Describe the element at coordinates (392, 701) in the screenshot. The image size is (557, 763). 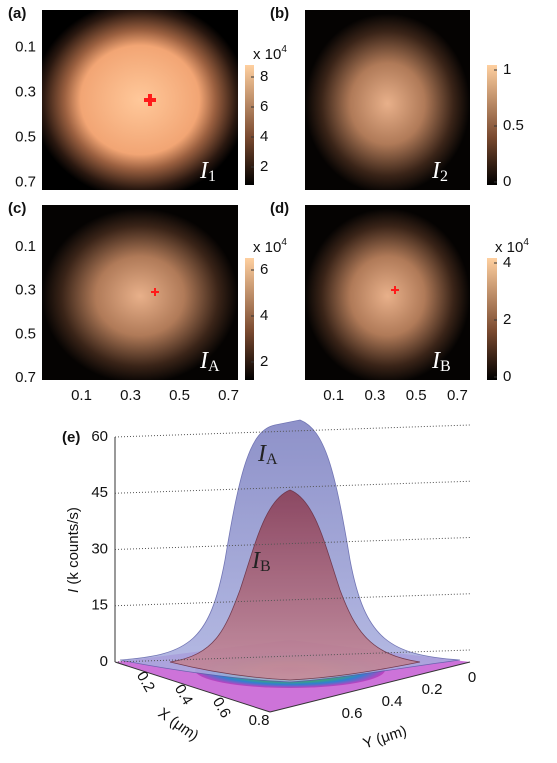
I see `y-tick-label: 0.4` at that location.